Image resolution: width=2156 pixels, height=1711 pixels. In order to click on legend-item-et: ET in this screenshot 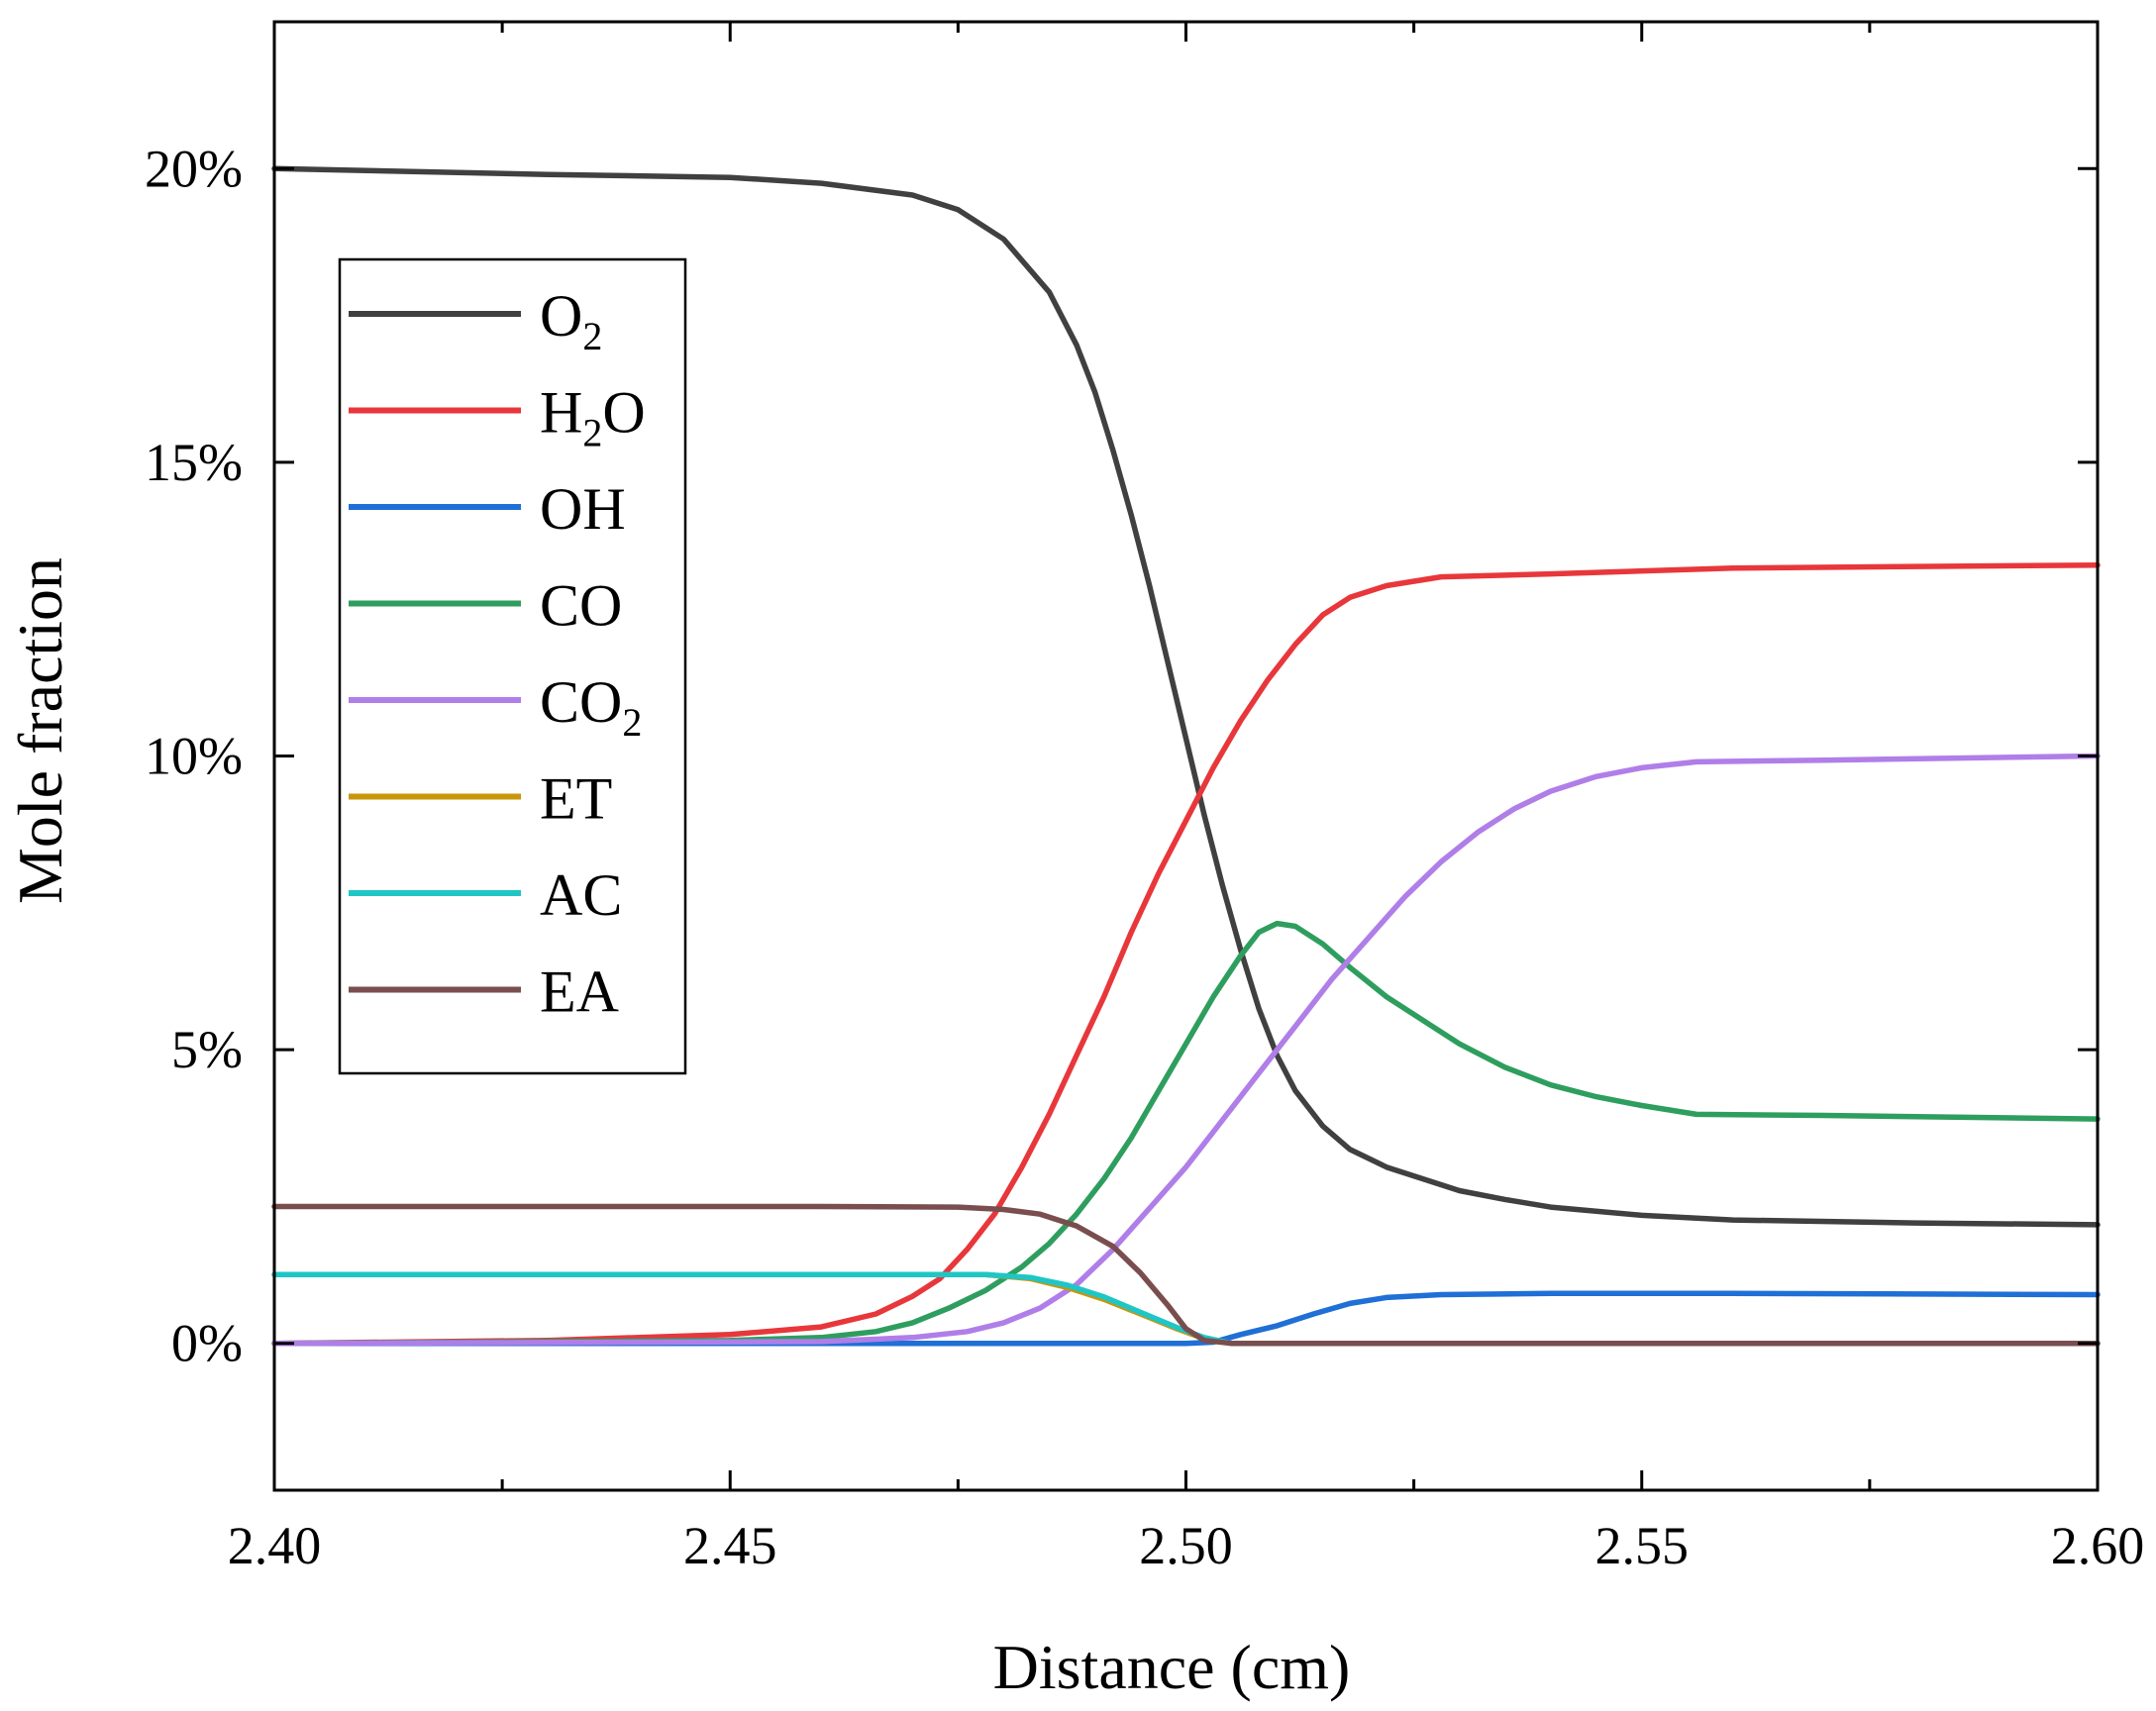, I will do `click(481, 799)`.